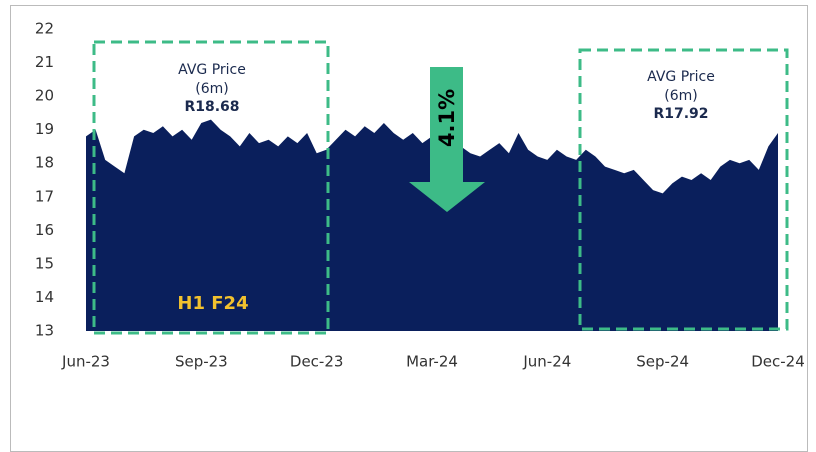  What do you see at coordinates (546, 362) in the screenshot?
I see `x-tick-label: Jun-24` at bounding box center [546, 362].